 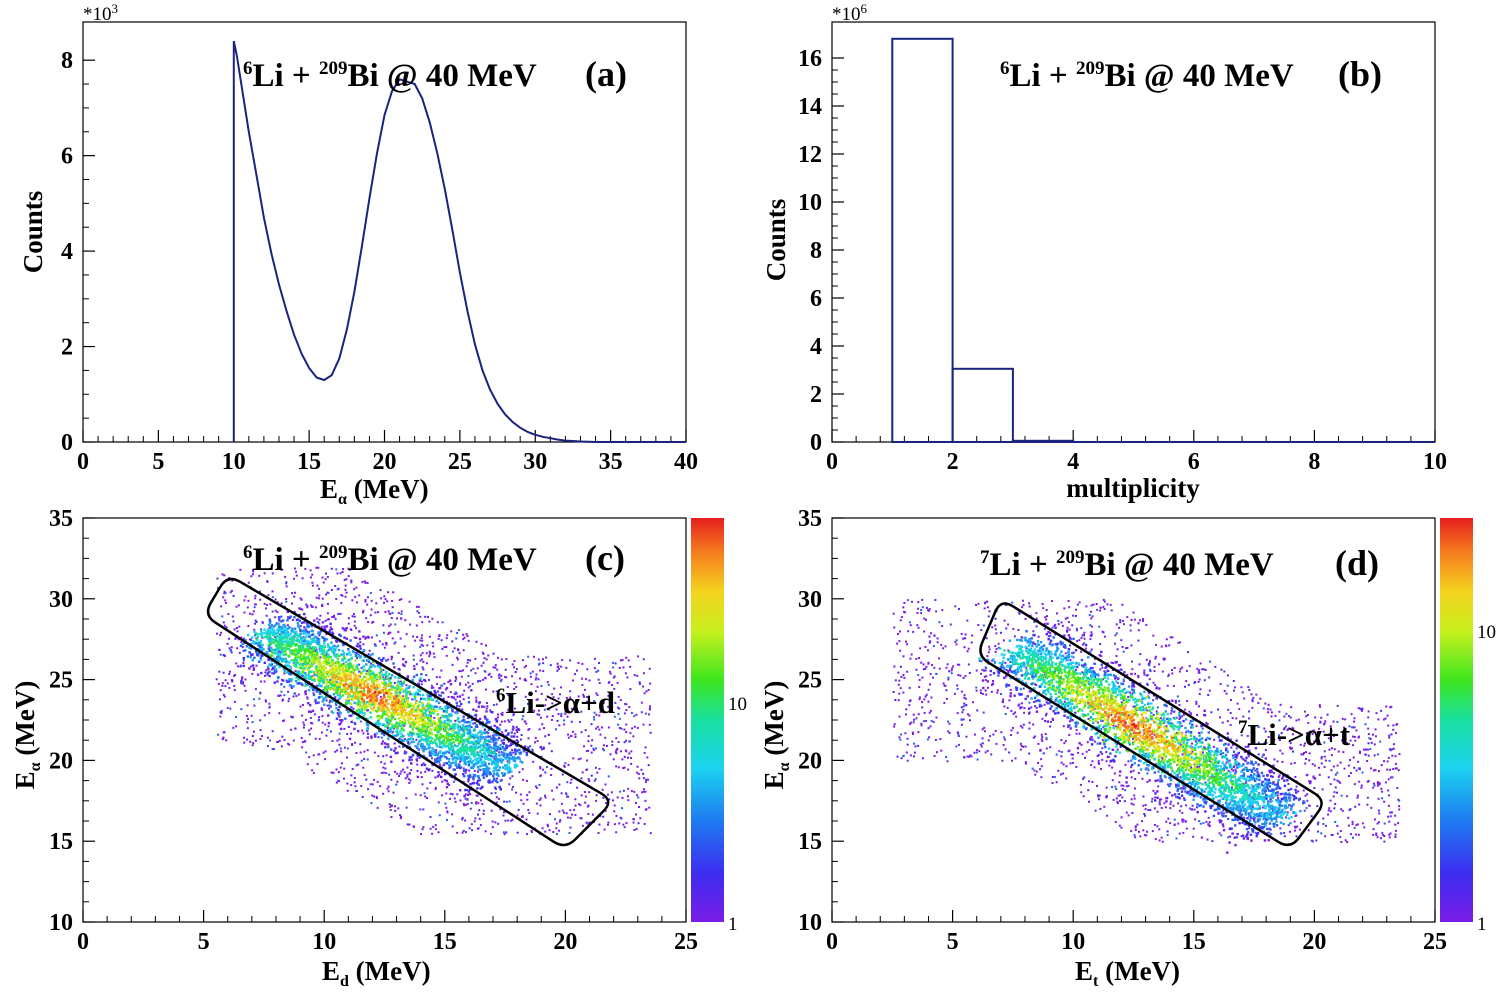 What do you see at coordinates (816, 347) in the screenshot?
I see `y-tick-label: 4` at bounding box center [816, 347].